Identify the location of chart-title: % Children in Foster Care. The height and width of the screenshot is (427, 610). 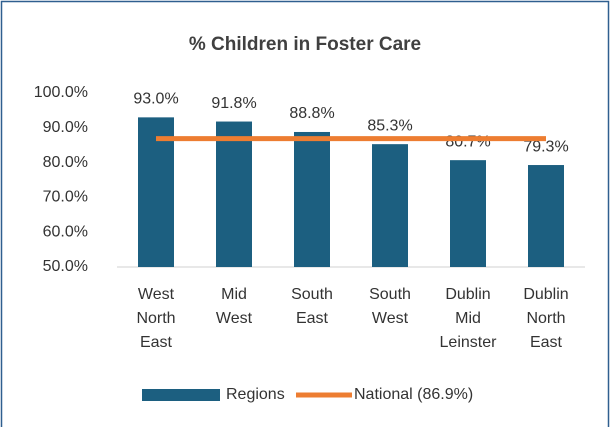
(305, 44).